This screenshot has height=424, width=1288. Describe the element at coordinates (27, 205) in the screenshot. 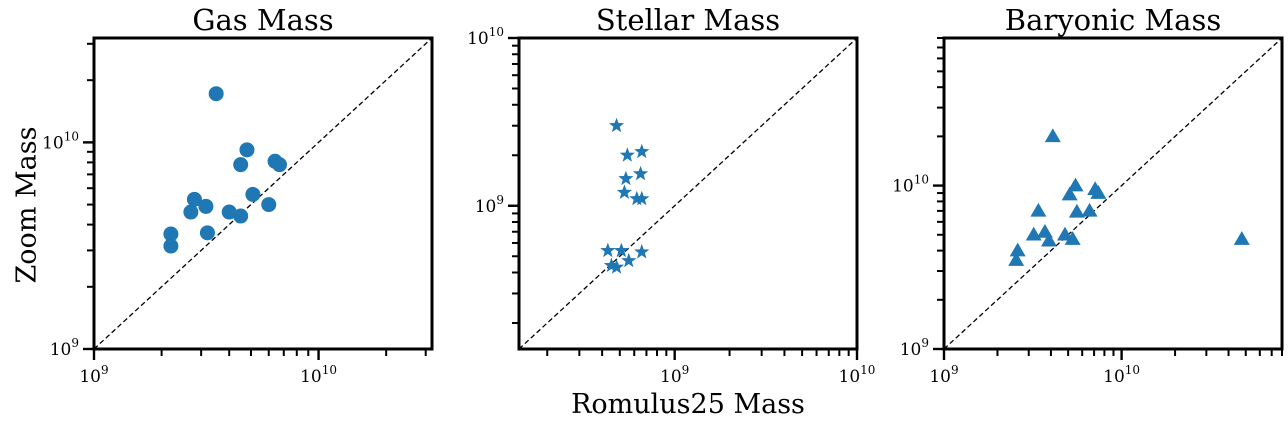

I see `y-axis-label: Zoom Mass` at that location.